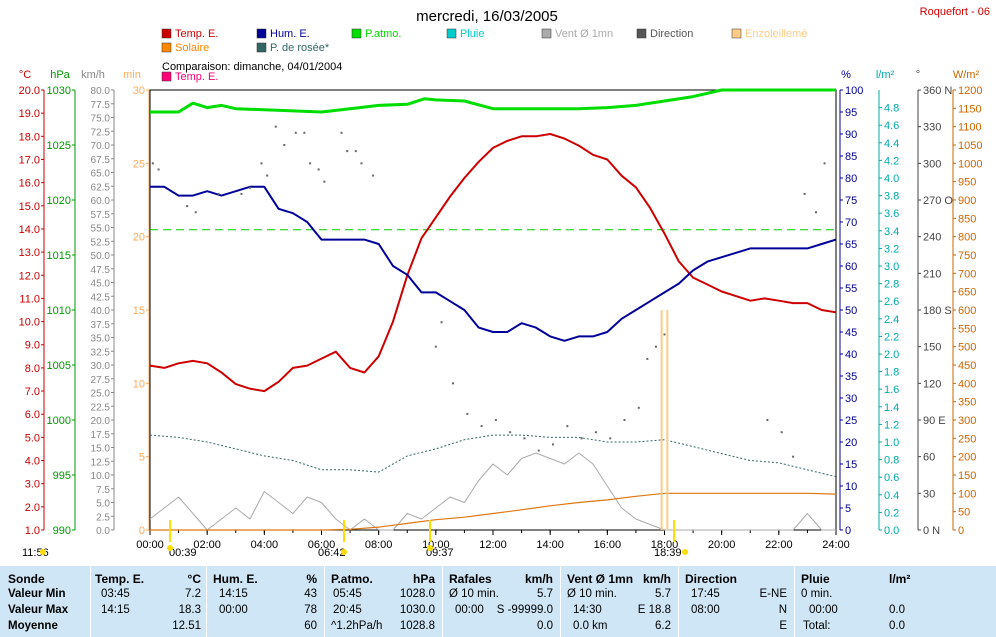 The width and height of the screenshot is (996, 637). I want to click on time-label: 06:00, so click(322, 545).